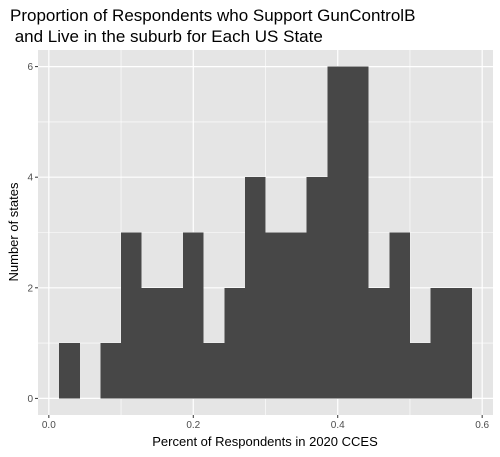  I want to click on x-axis: 0.0 0.2 0.4 0.6, so click(266, 423).